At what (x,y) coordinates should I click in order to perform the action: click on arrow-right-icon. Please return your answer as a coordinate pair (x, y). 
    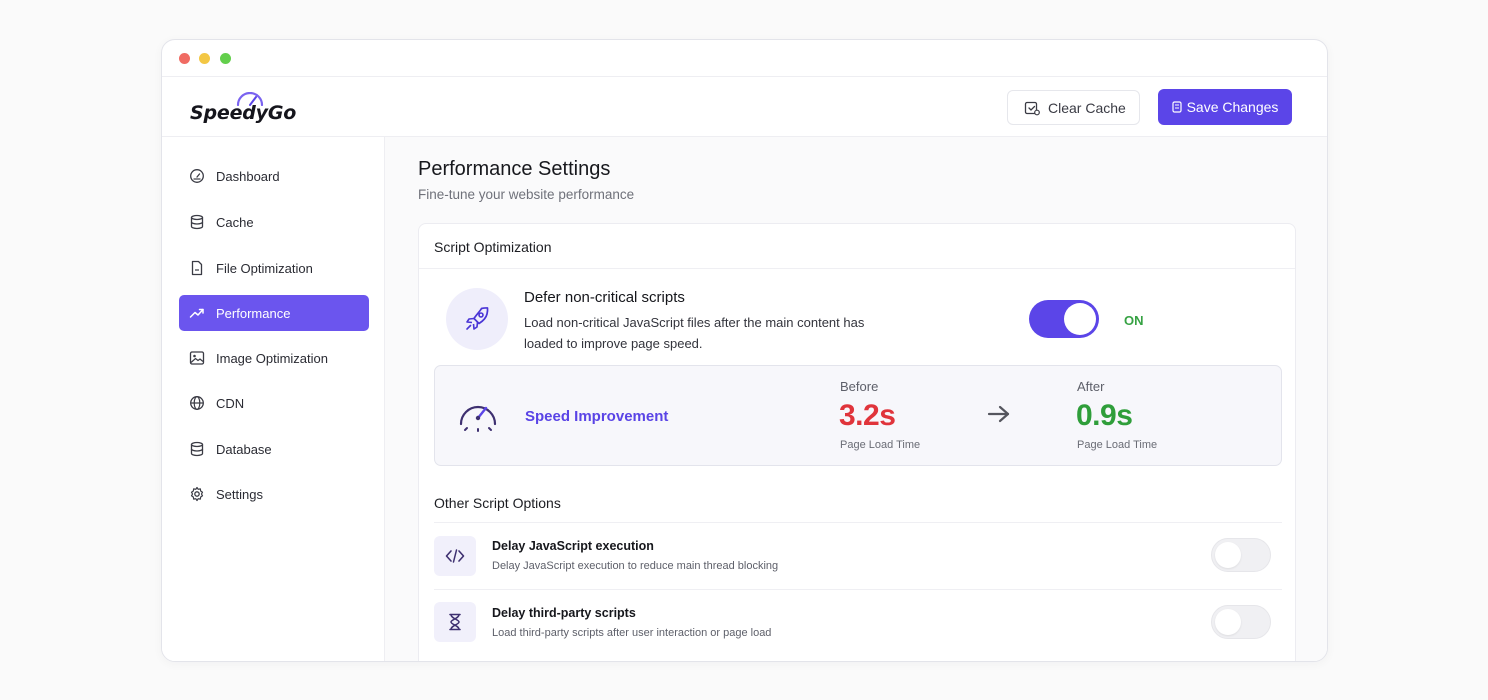
    Looking at the image, I should click on (998, 414).